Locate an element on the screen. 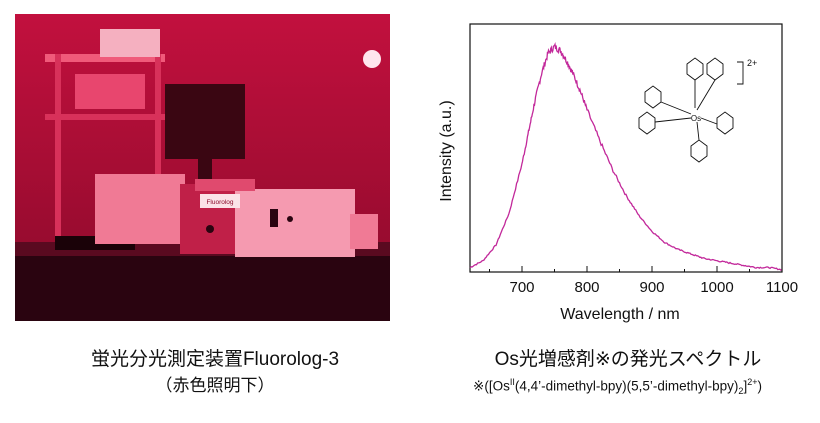  instrument-right-box is located at coordinates (295, 223).